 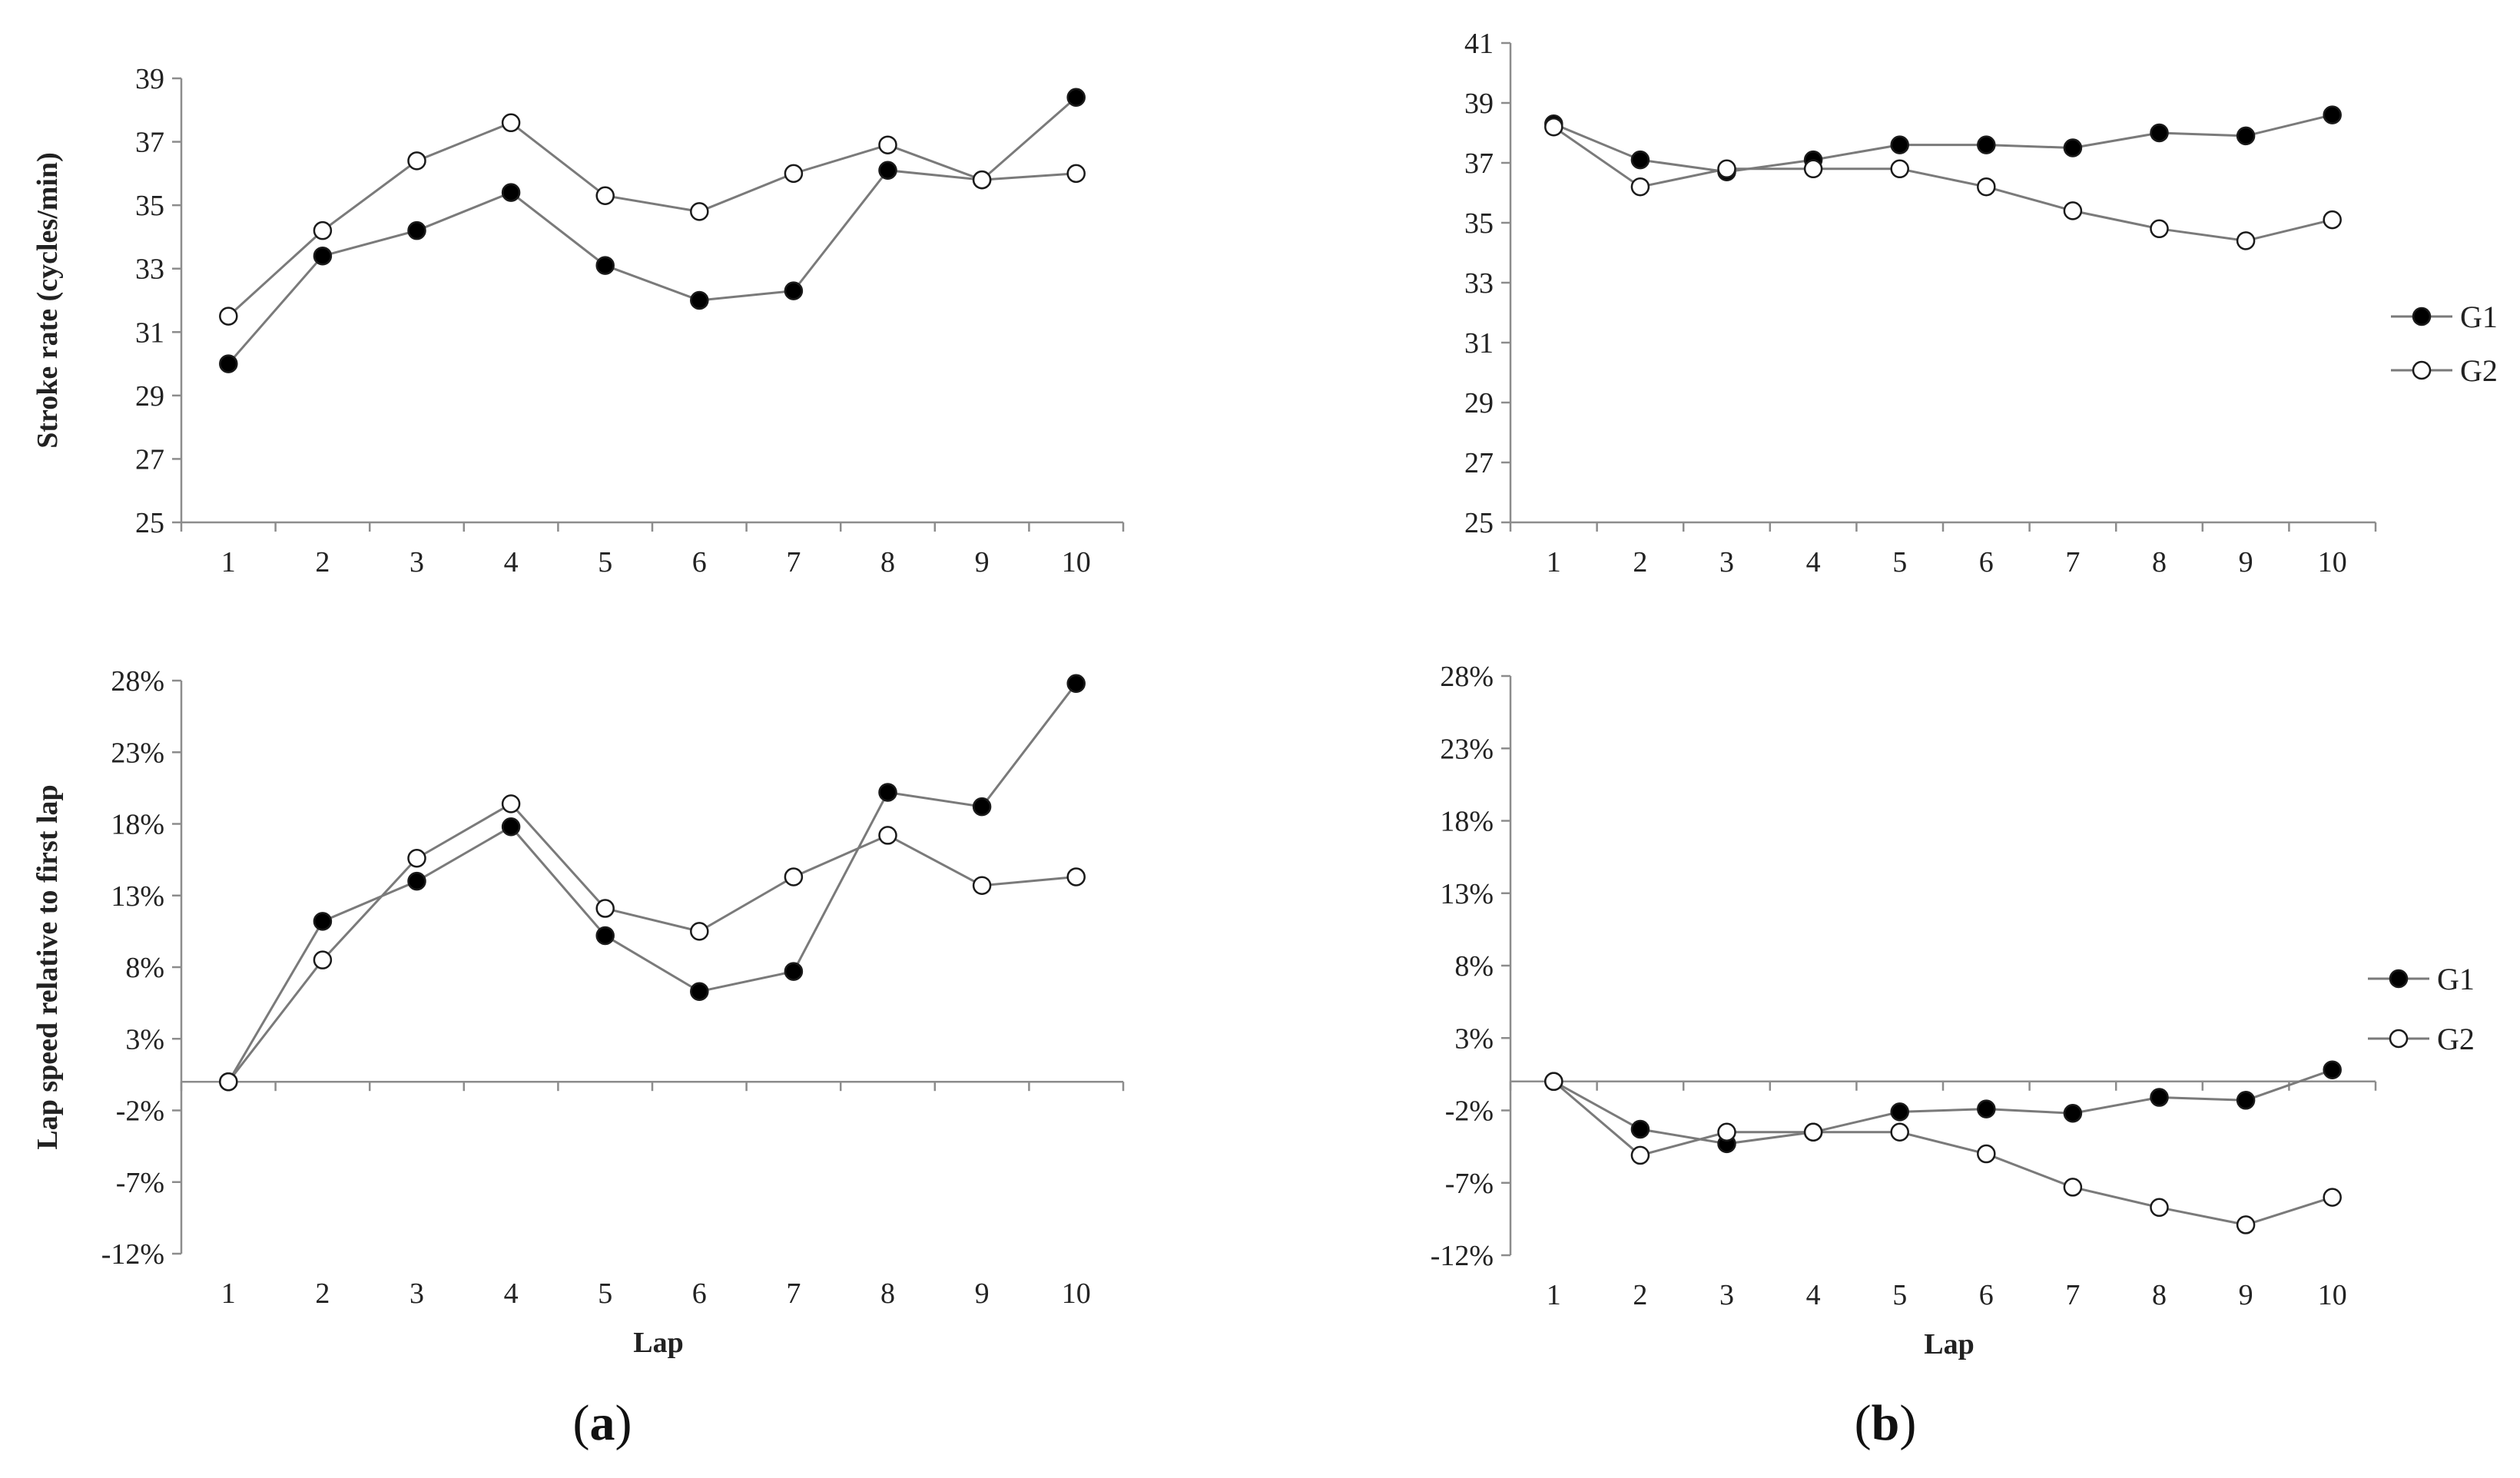 I want to click on legend: G1 G2, so click(x=2422, y=1009).